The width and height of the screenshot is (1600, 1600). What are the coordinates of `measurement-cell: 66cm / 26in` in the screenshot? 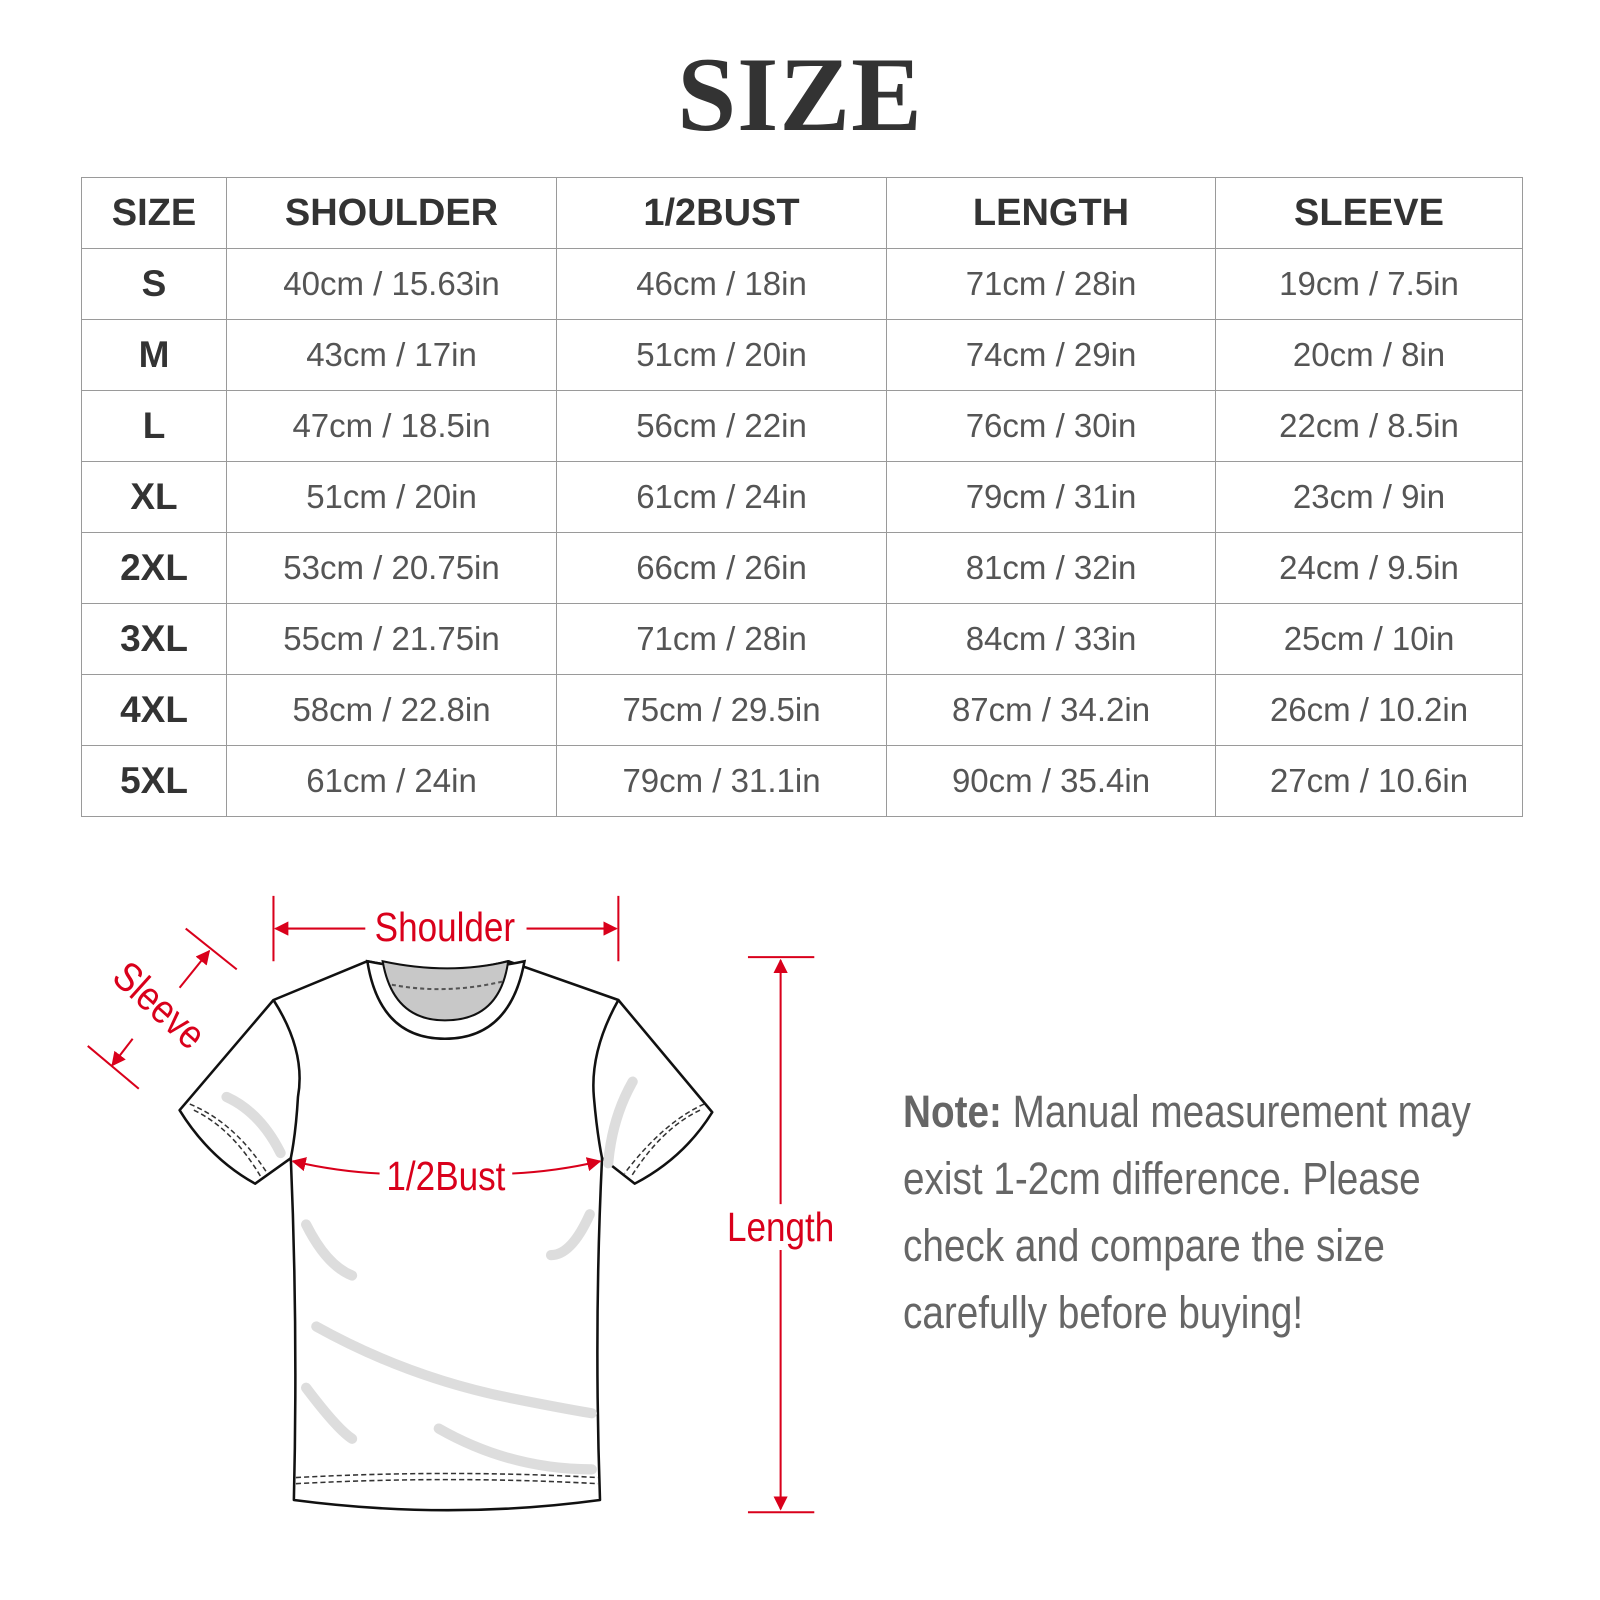 It's located at (721, 568).